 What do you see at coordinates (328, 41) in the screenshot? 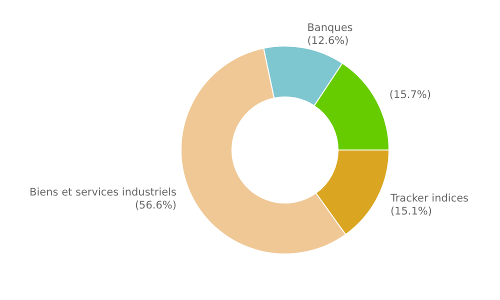
I see `data-label: (12.6%)` at bounding box center [328, 41].